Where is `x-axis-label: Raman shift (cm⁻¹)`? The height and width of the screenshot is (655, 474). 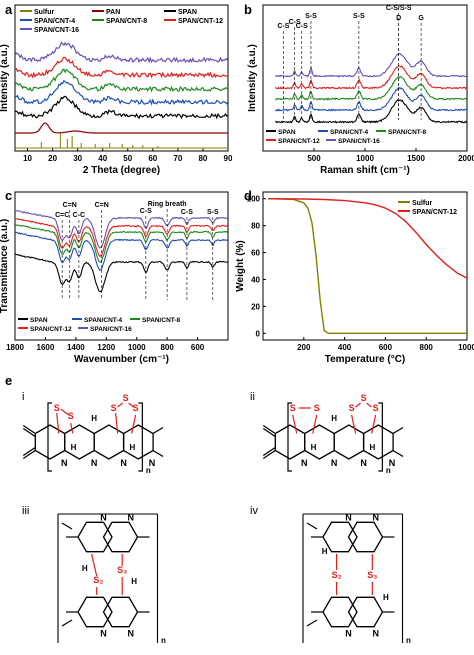 x-axis-label: Raman shift (cm⁻¹) is located at coordinates (365, 170).